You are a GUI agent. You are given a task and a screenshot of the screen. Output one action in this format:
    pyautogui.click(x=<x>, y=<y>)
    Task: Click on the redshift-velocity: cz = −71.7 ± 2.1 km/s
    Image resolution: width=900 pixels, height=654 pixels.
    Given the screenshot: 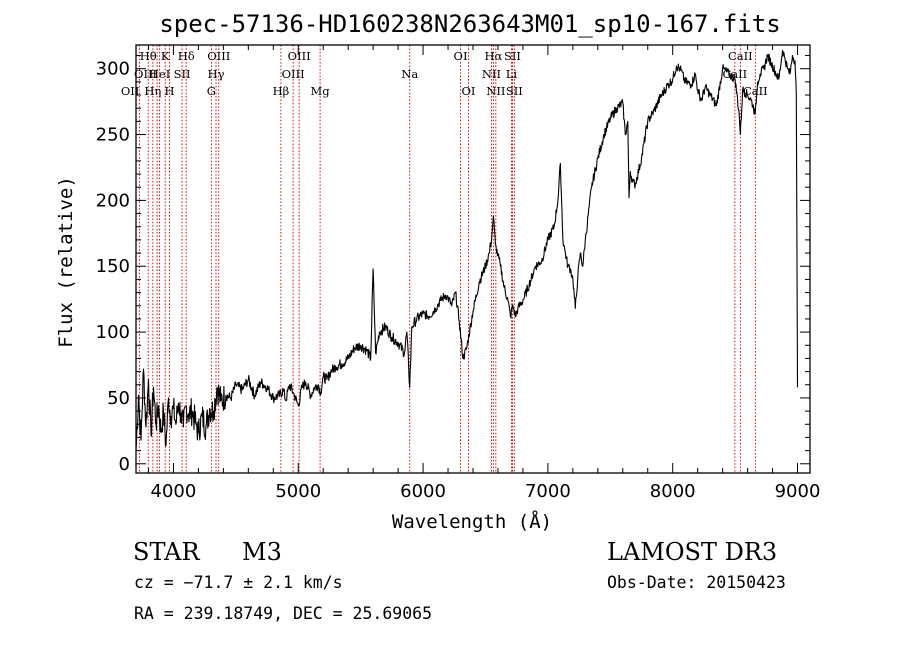 What is the action you would take?
    pyautogui.click(x=238, y=582)
    